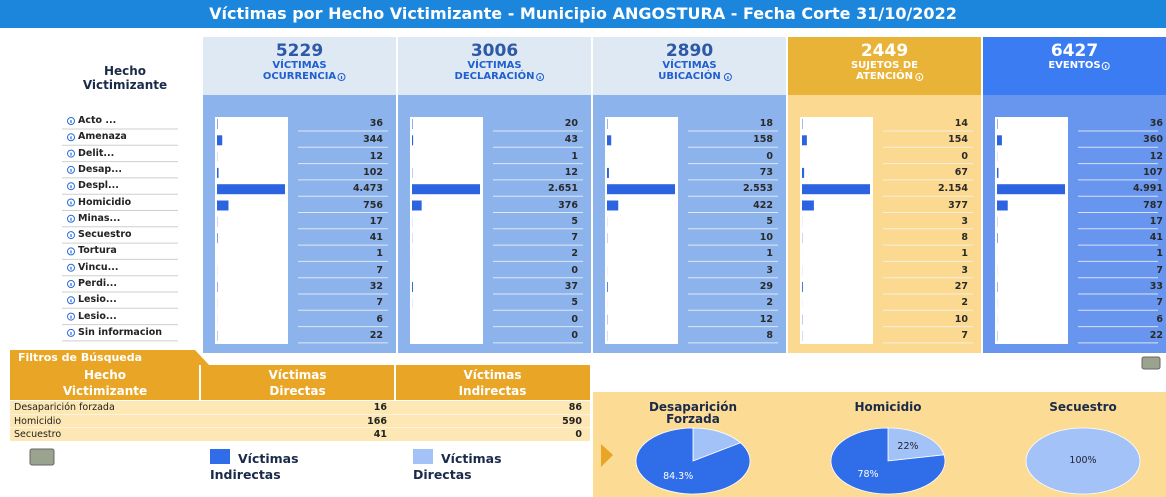 The image size is (1166, 497). Describe the element at coordinates (578, 434) in the screenshot. I see `table-number: 0` at that location.